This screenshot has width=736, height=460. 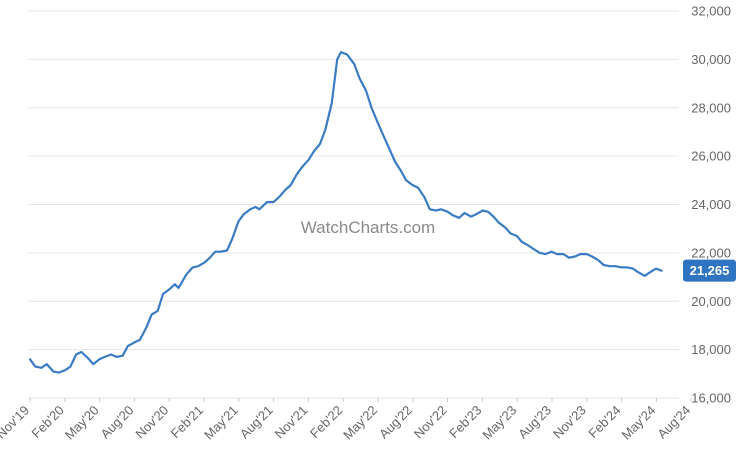 I want to click on y-tick-label: 30,000, so click(x=711, y=59).